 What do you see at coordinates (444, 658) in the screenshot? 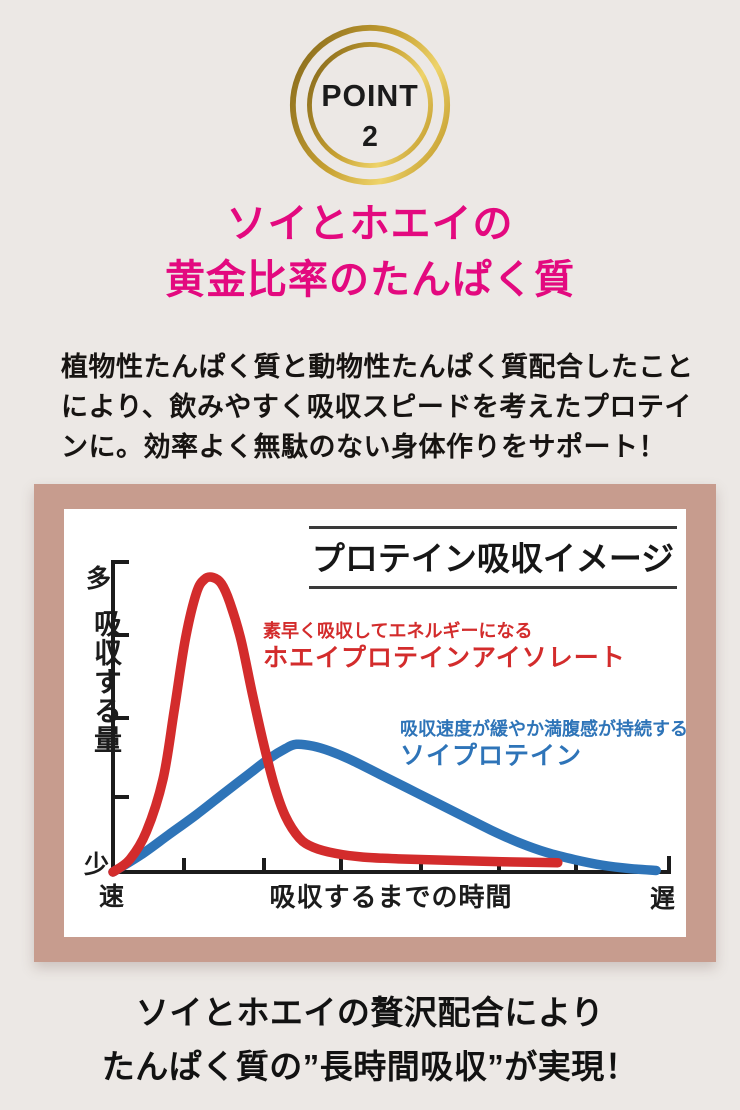
I see `whey-series-name: ホエイプロテインアイソレート` at bounding box center [444, 658].